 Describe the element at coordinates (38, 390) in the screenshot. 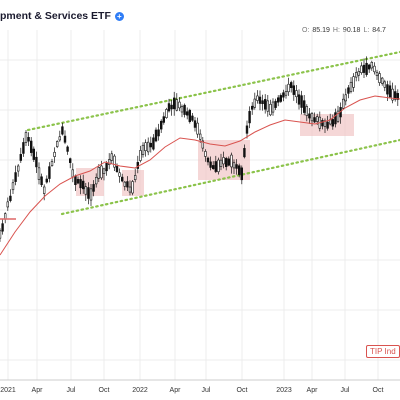

I see `x-tick-label: Apr` at that location.